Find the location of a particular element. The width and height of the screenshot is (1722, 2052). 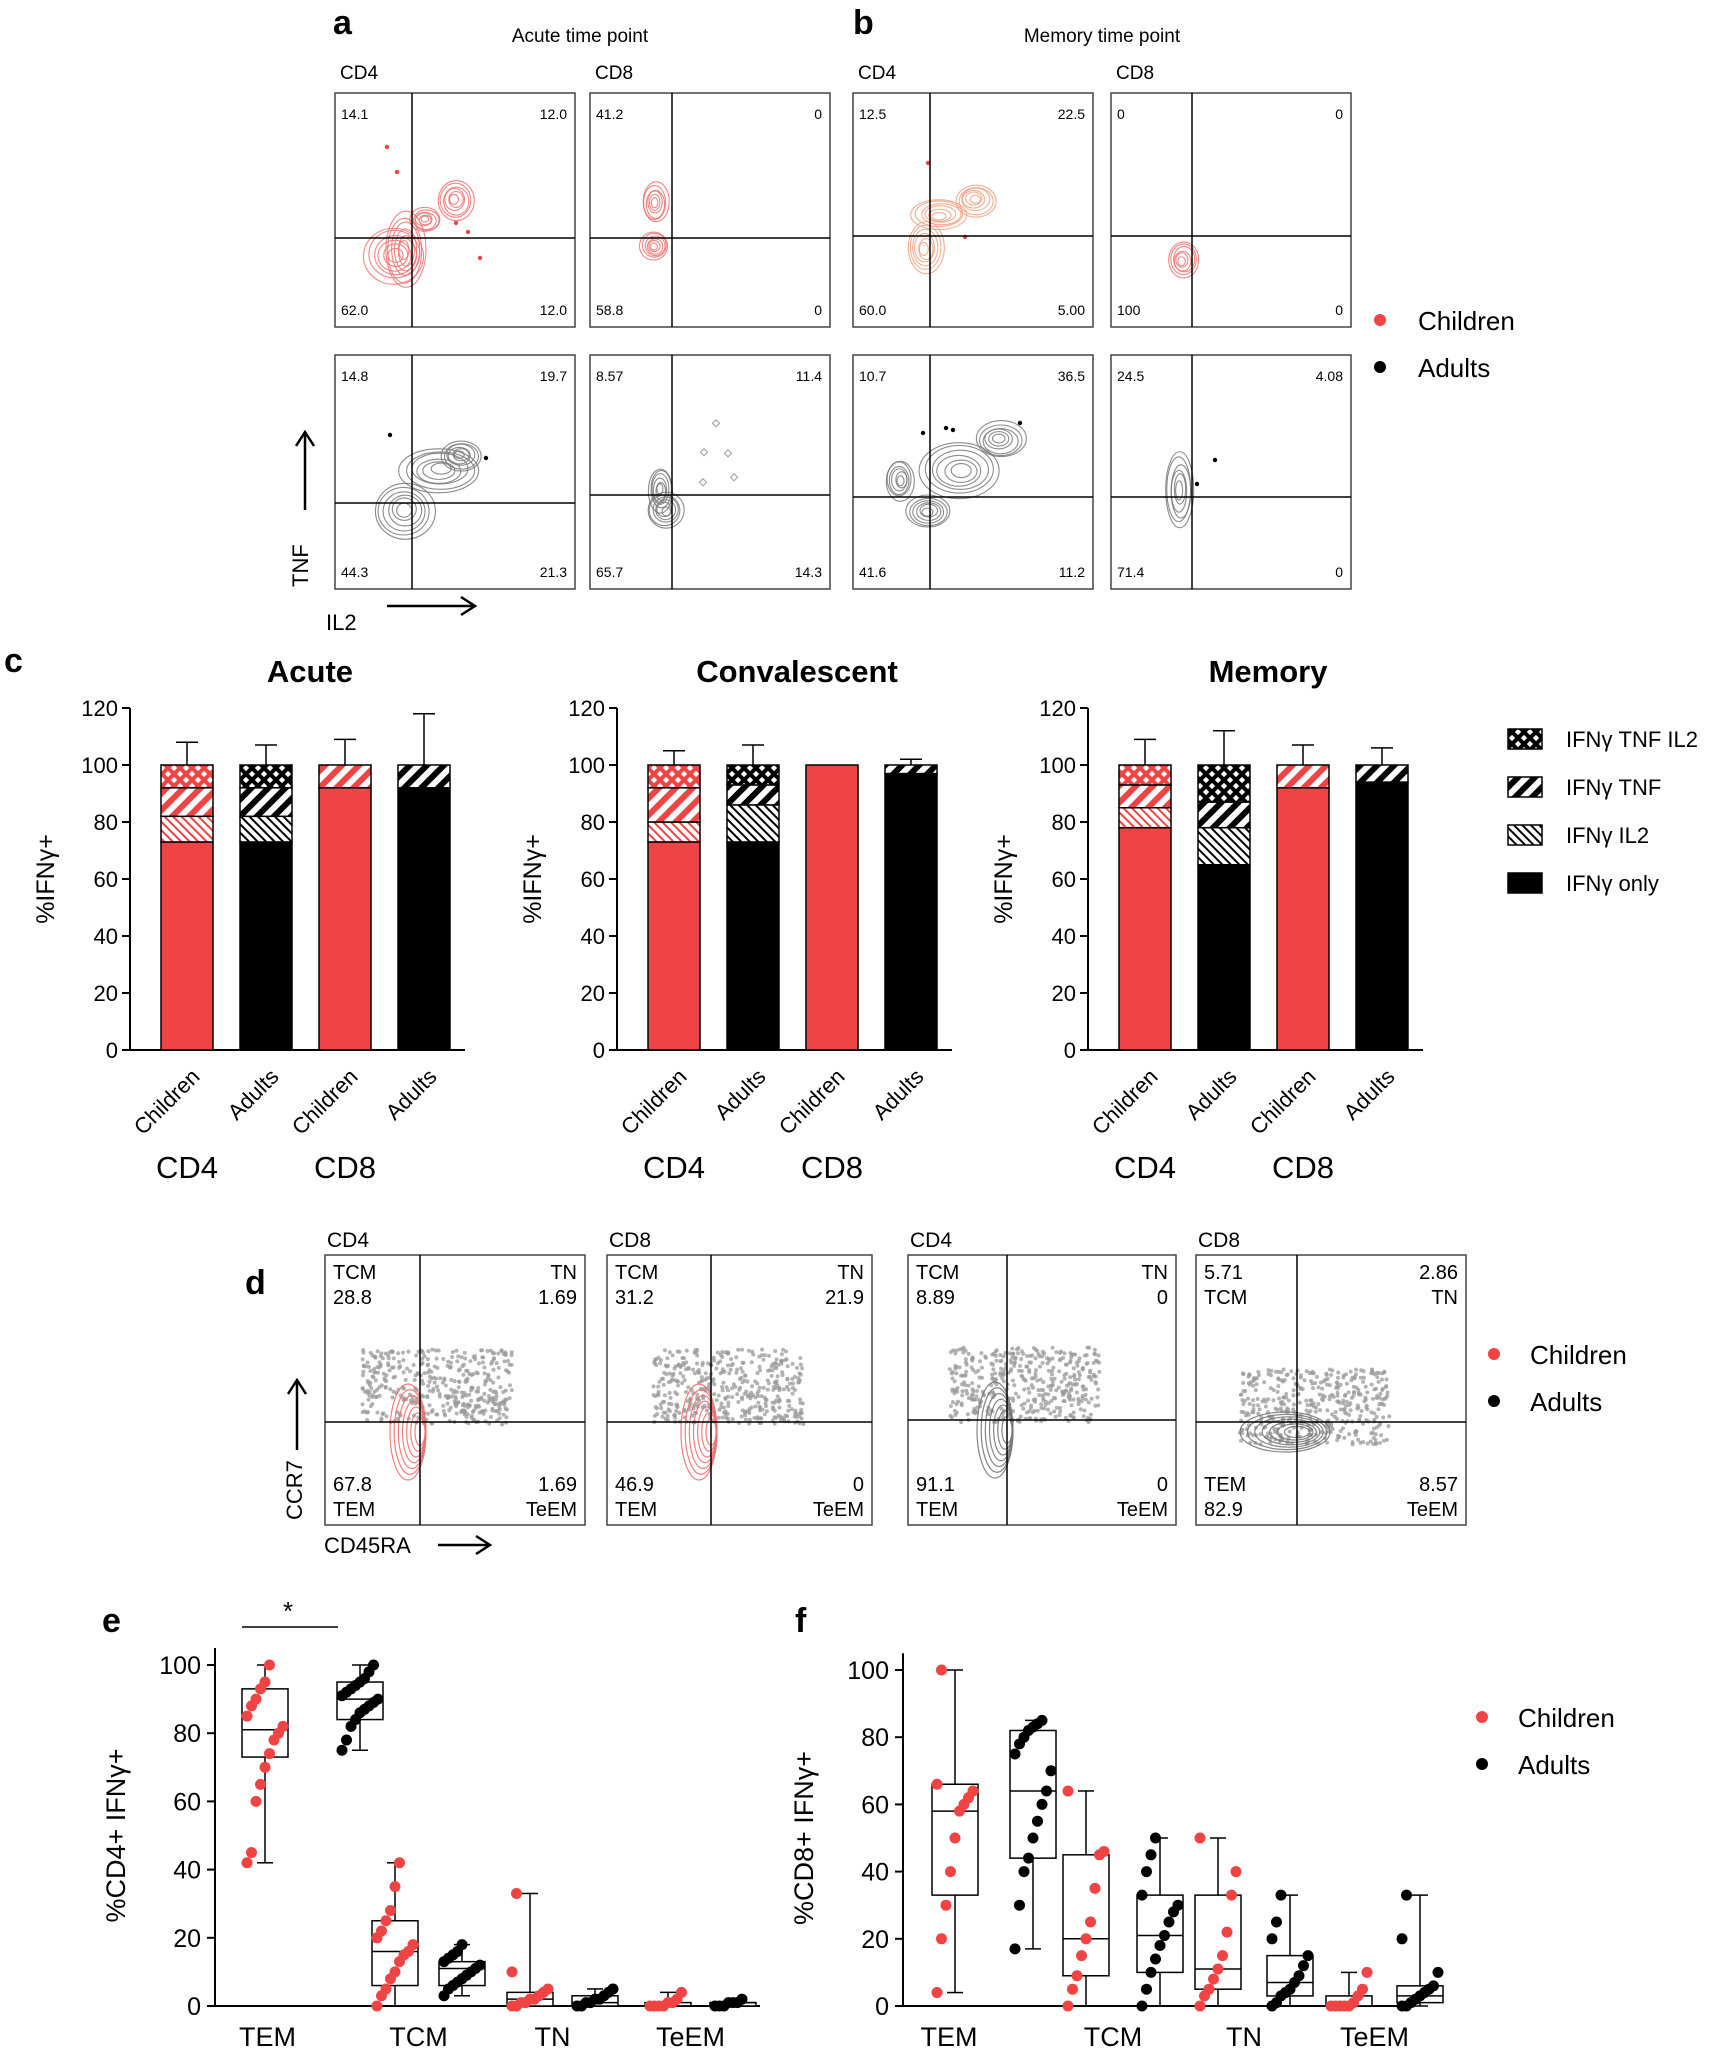

quadrant-tr-1: TN is located at coordinates (1154, 1273).